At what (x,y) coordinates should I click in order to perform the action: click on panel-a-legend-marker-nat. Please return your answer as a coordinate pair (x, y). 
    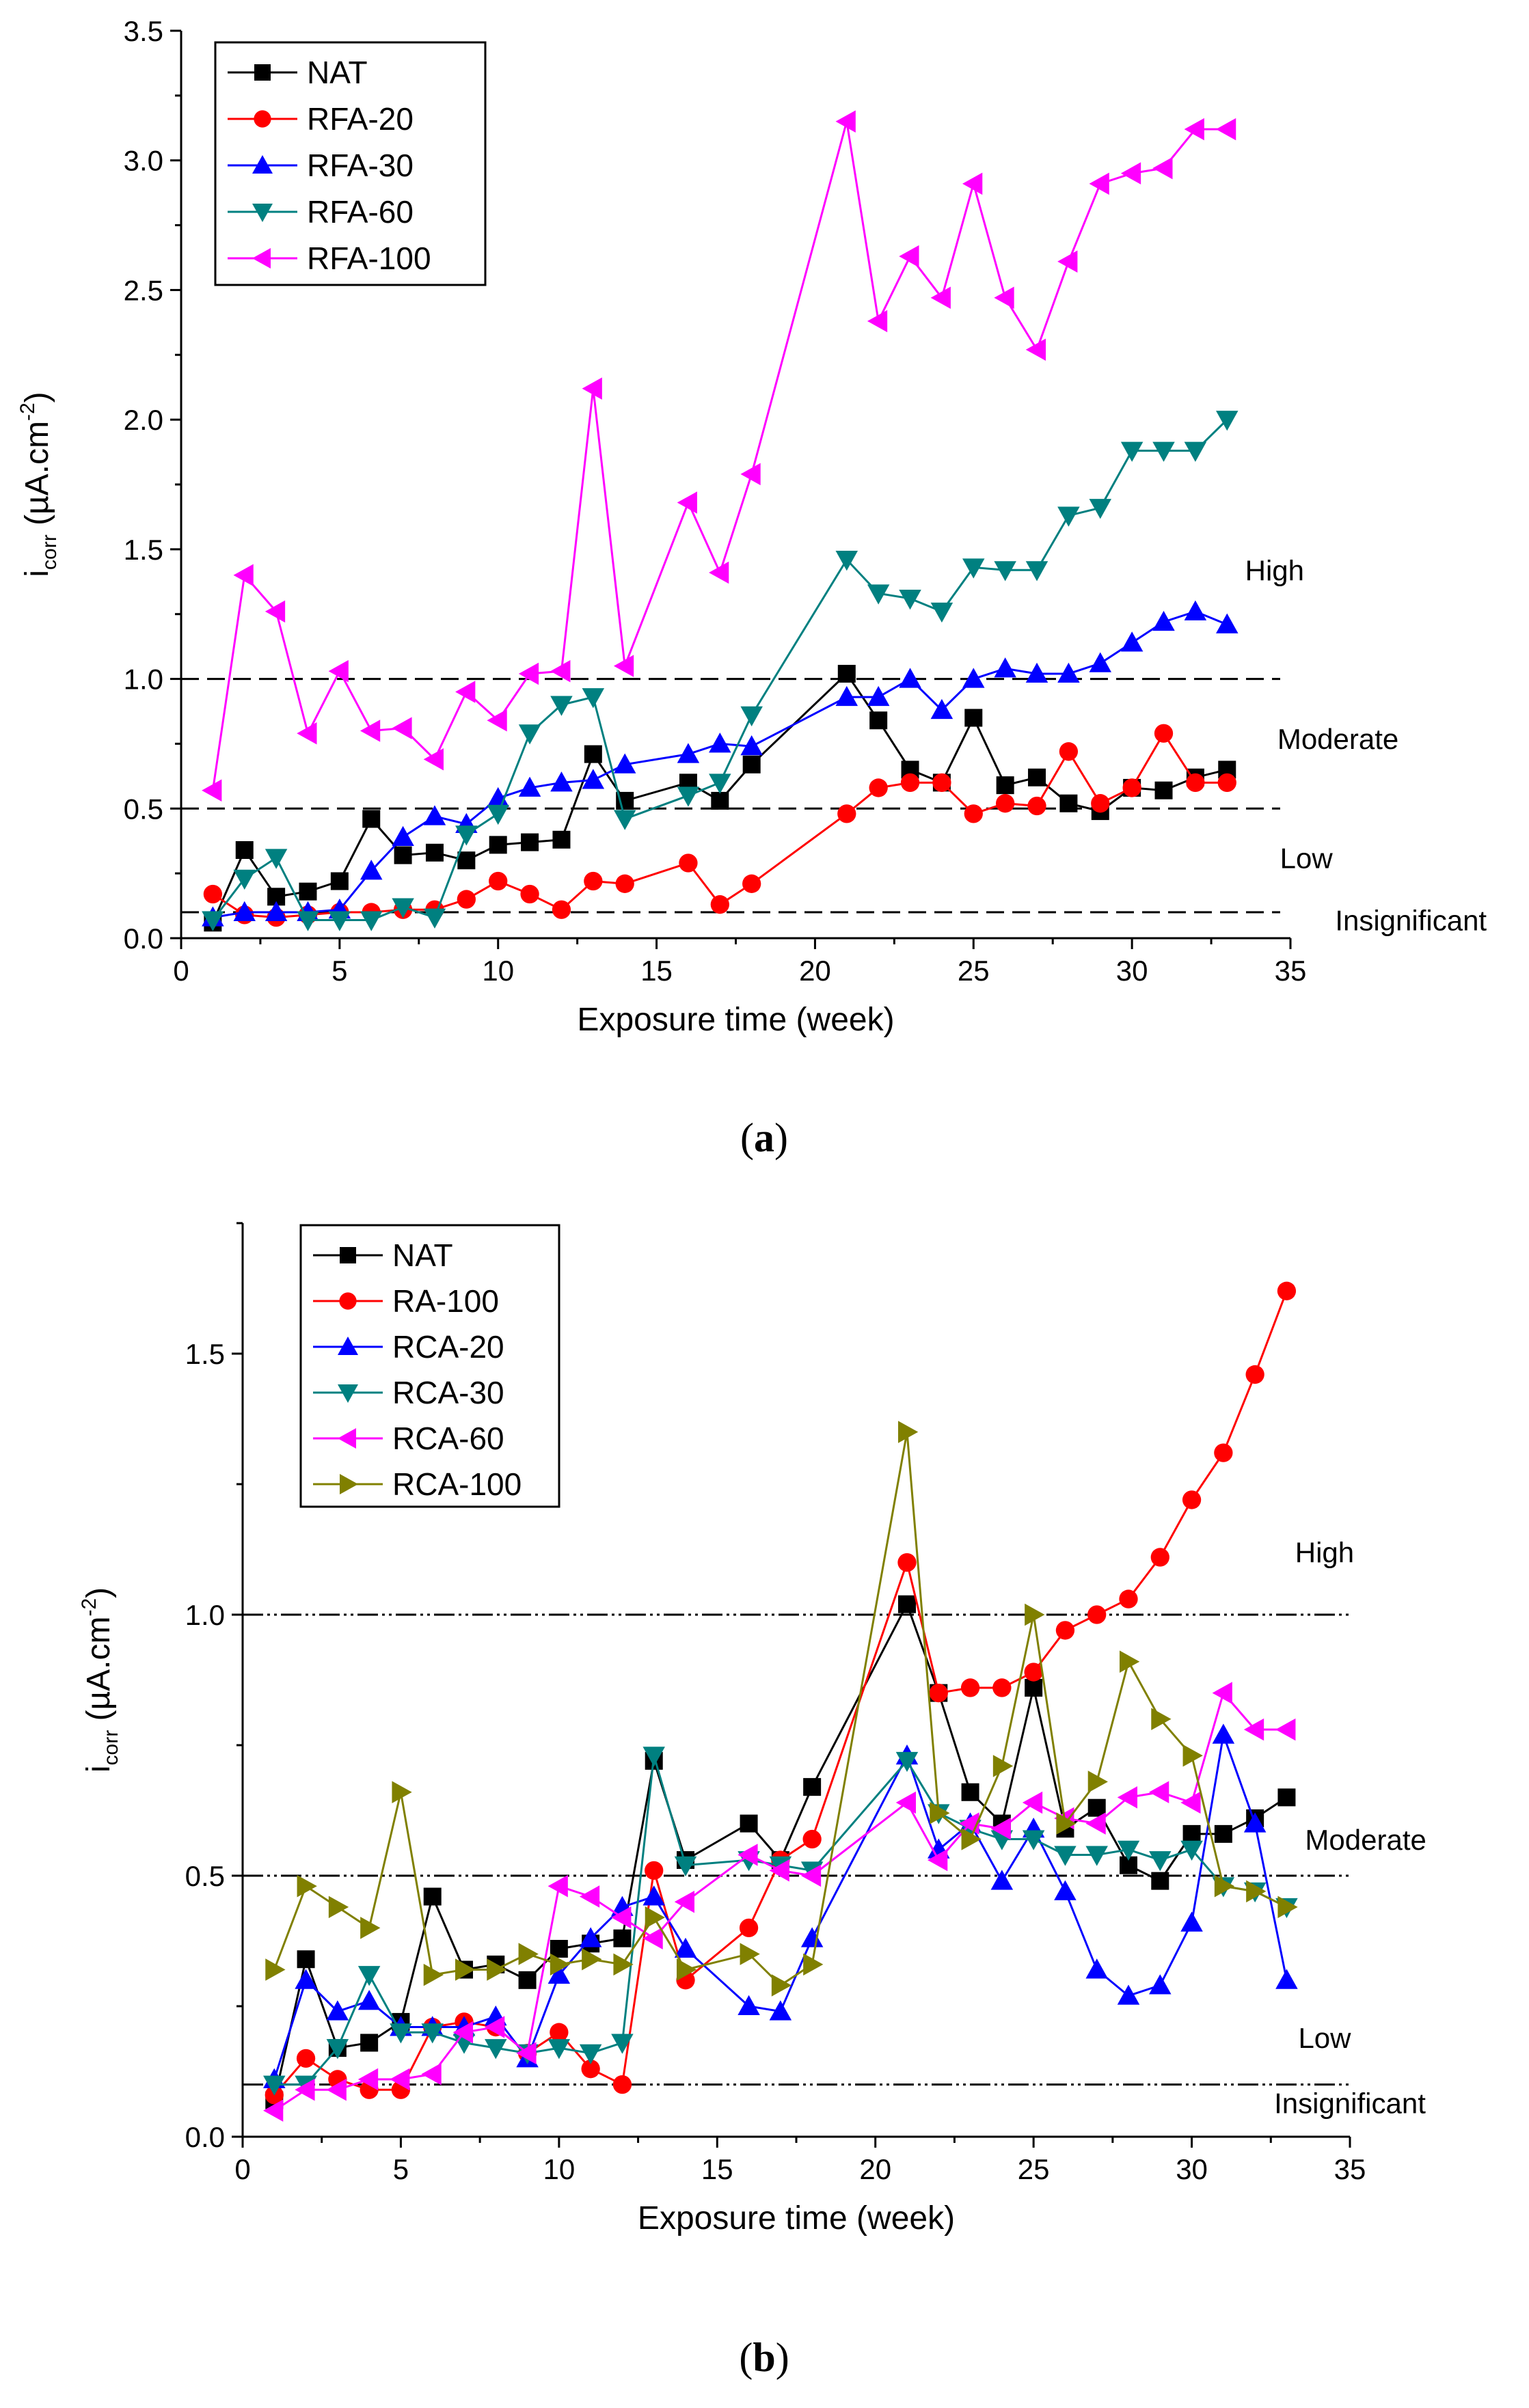
    Looking at the image, I should click on (262, 73).